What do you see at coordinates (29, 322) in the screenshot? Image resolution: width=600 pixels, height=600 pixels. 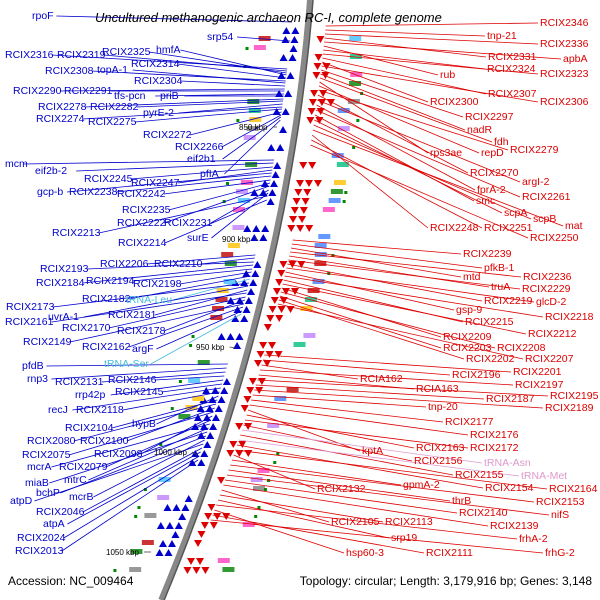 I see `gene-label-left: RCIX2161` at bounding box center [29, 322].